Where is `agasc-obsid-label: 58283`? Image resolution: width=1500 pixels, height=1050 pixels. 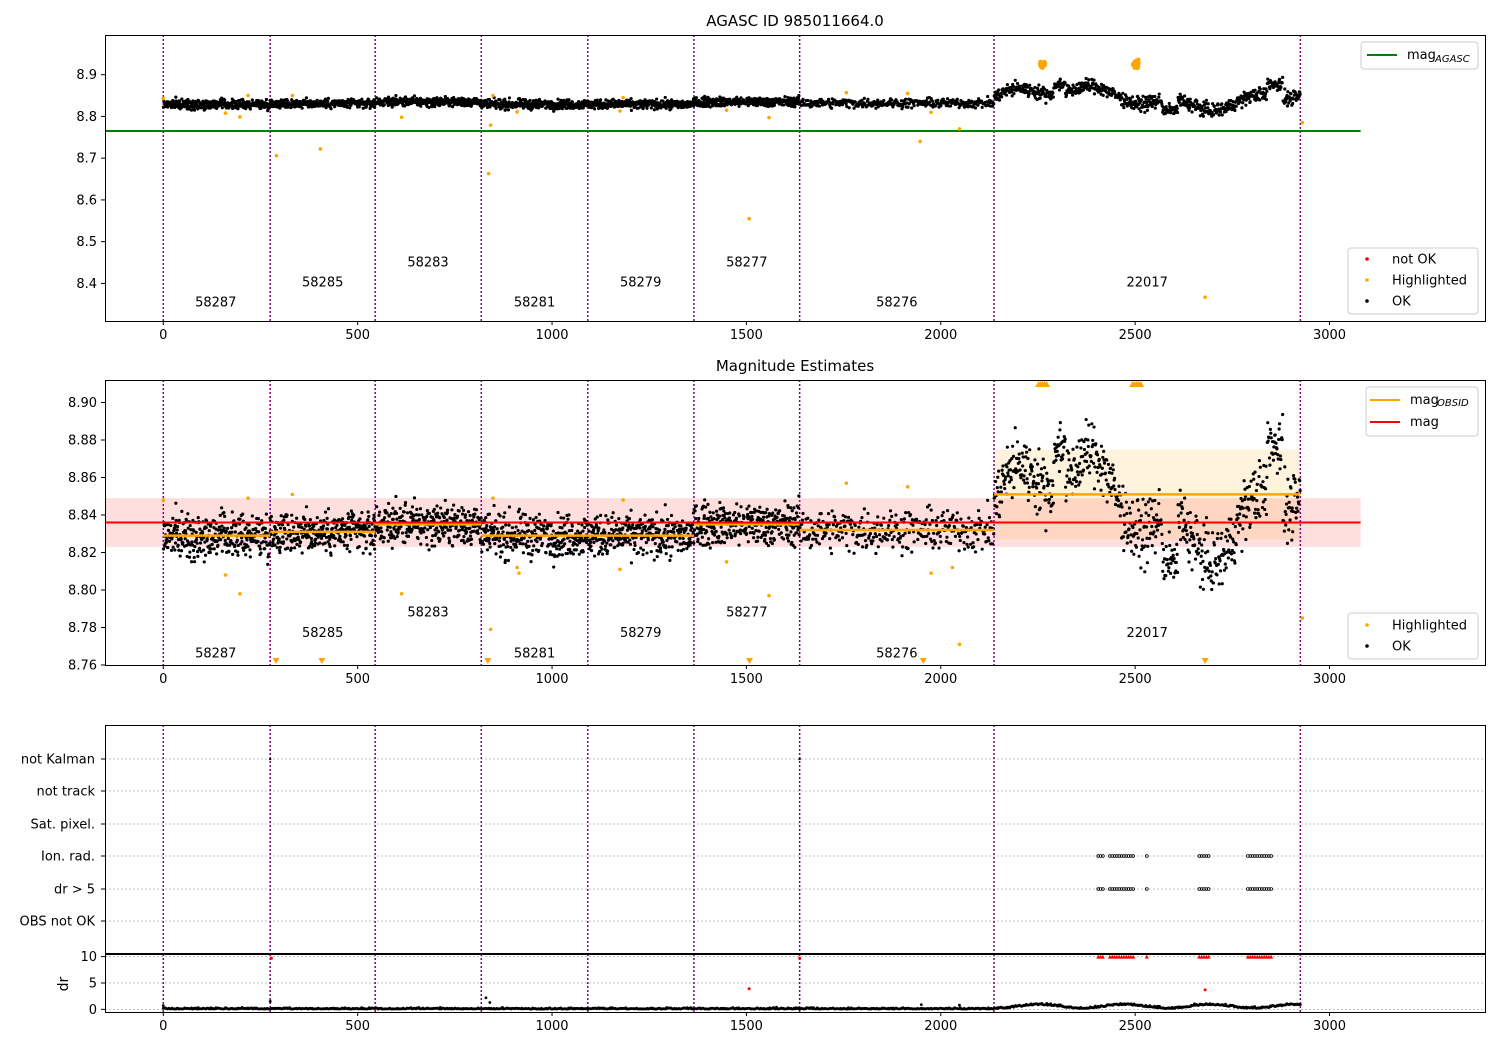
agasc-obsid-label: 58283 is located at coordinates (427, 262).